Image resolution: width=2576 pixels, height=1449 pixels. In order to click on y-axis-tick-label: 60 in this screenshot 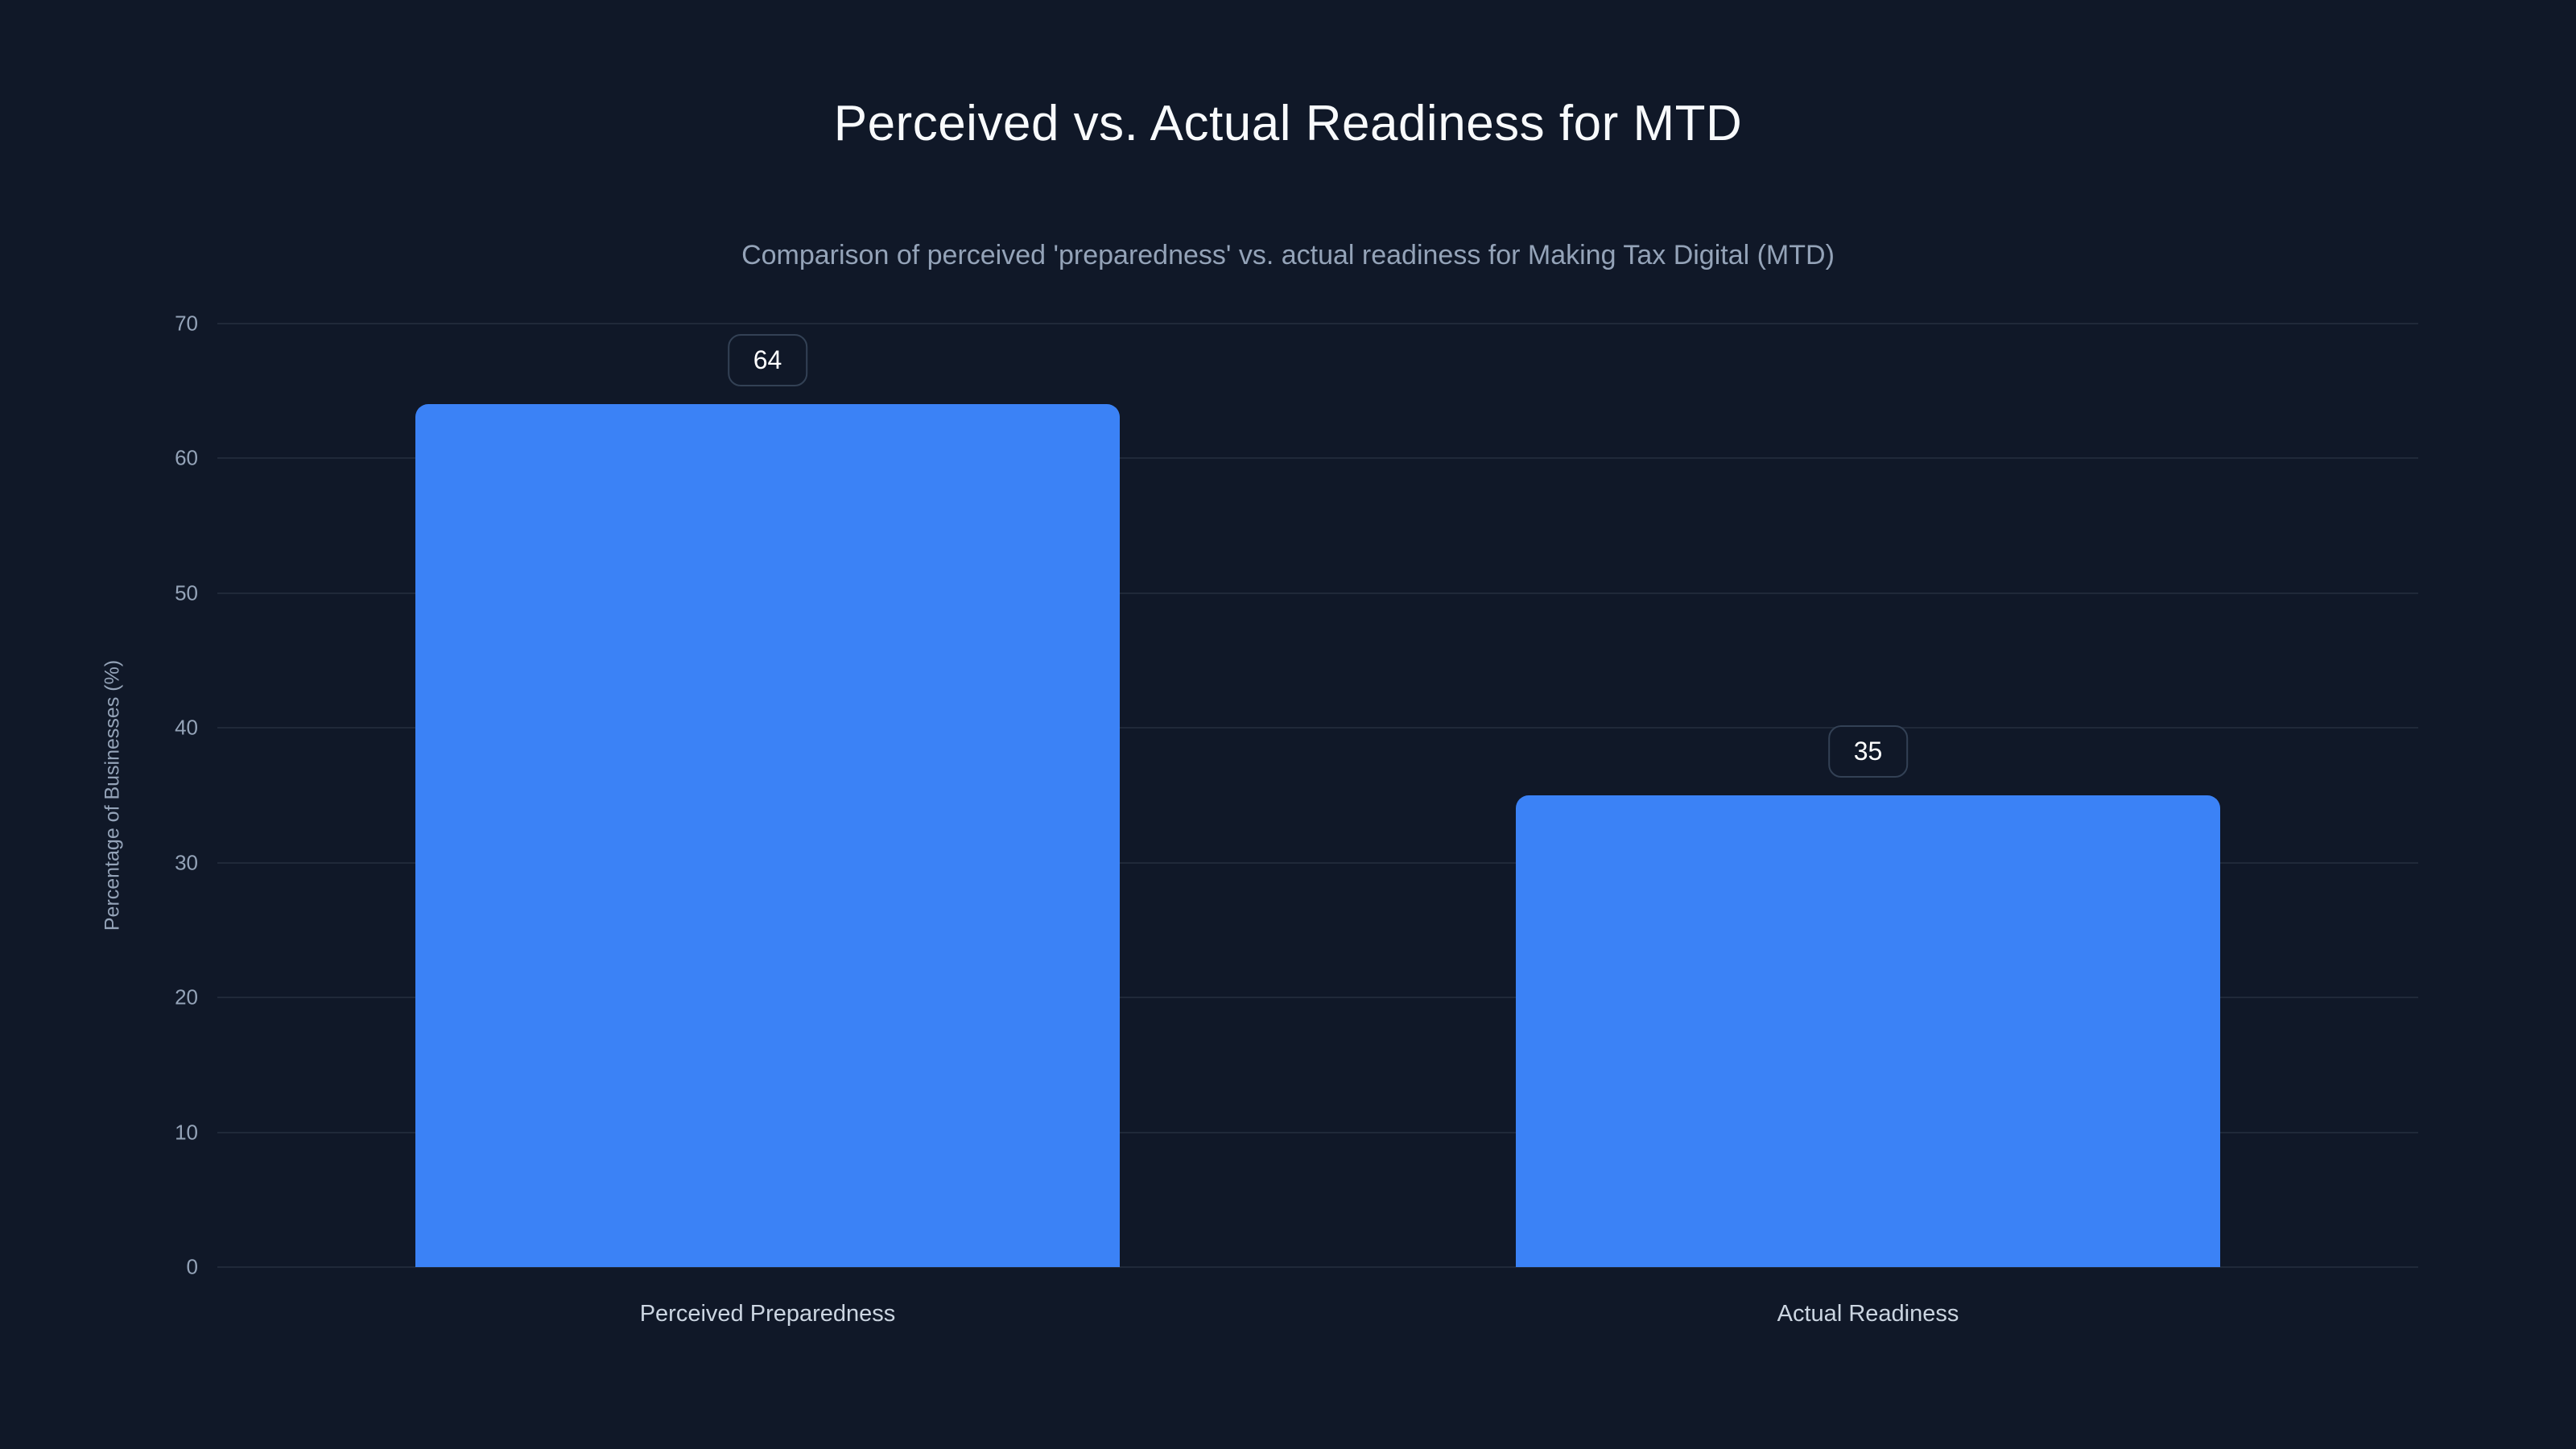, I will do `click(186, 457)`.